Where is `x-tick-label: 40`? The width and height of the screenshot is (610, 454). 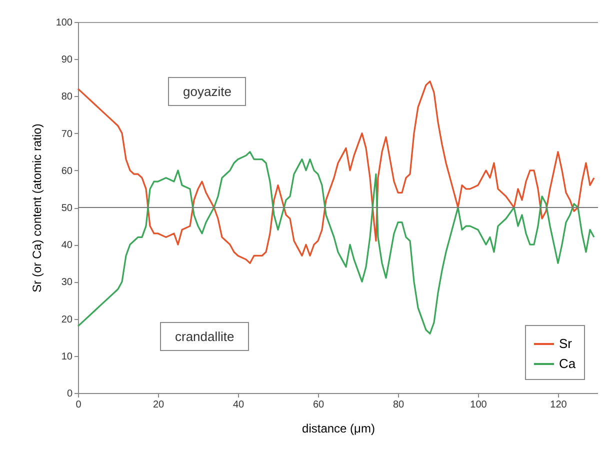
x-tick-label: 40 is located at coordinates (238, 405).